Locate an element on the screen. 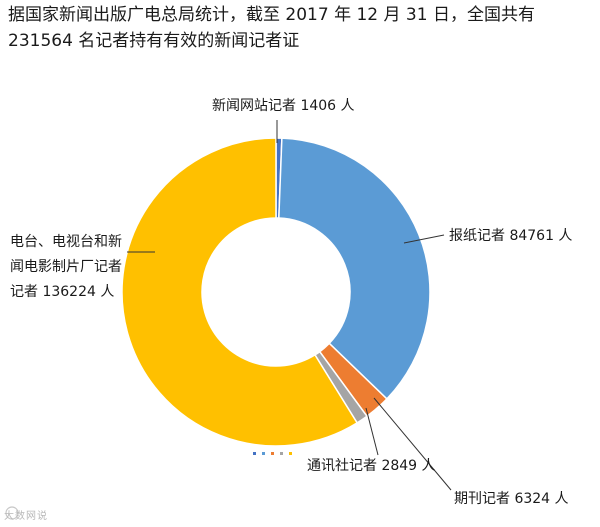 Image resolution: width=600 pixels, height=527 pixels. watermark-logo-icon is located at coordinates (12, 513).